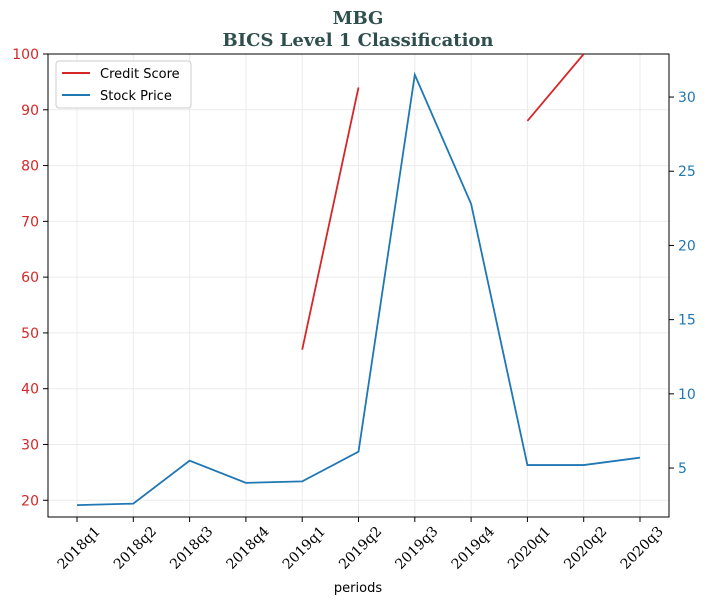  Describe the element at coordinates (687, 246) in the screenshot. I see `right-tick-label: 20` at that location.